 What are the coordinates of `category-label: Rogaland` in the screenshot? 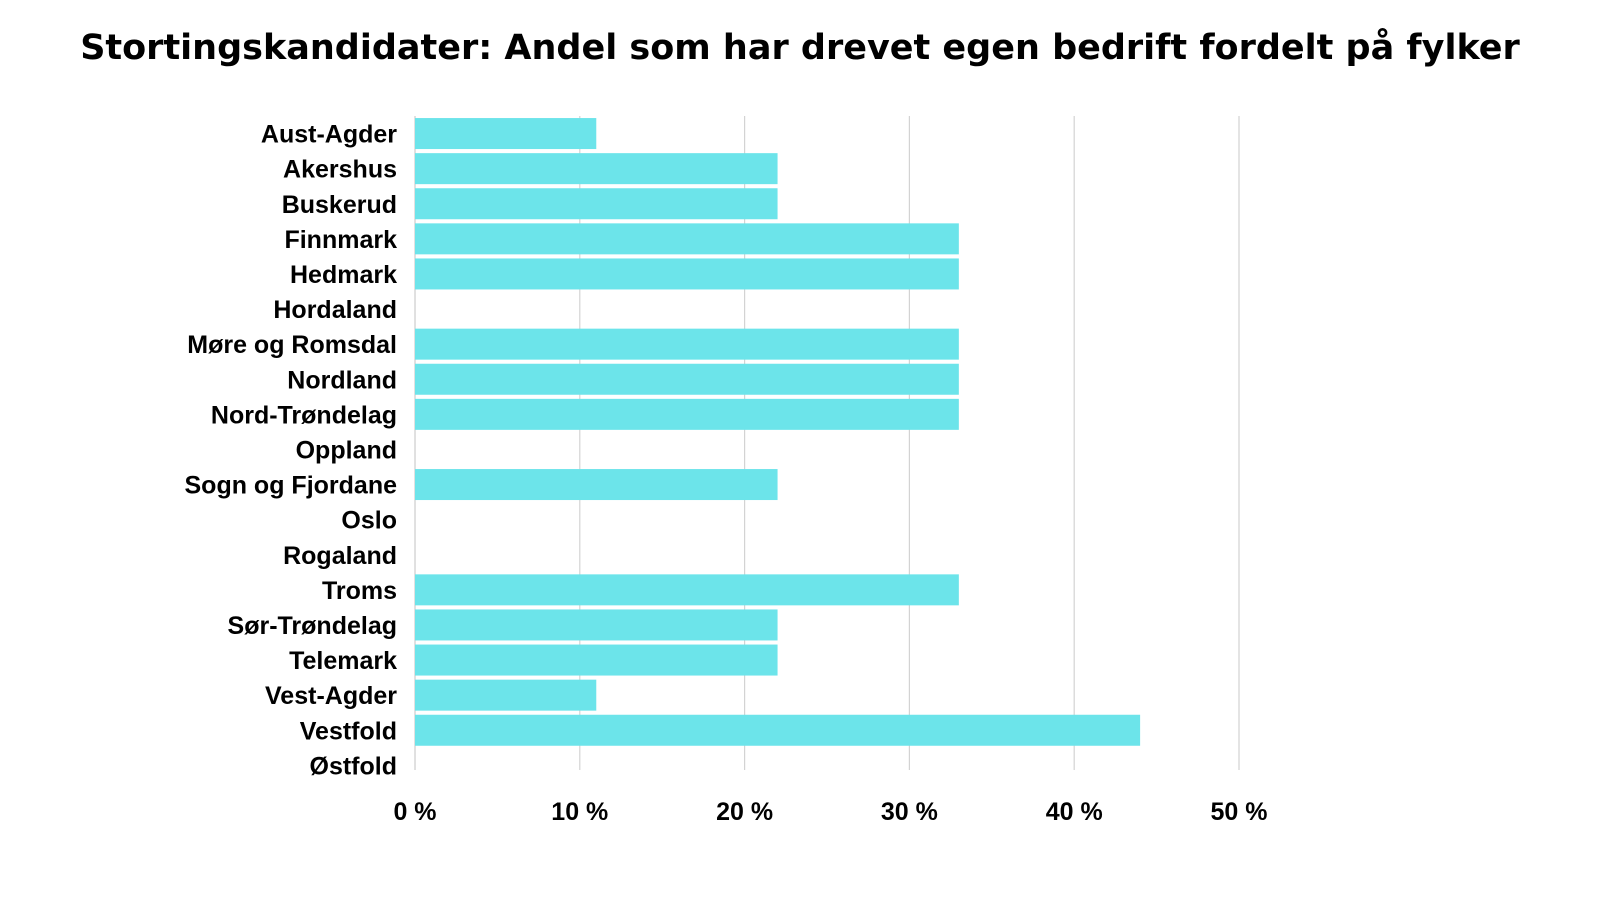 It's located at (340, 556).